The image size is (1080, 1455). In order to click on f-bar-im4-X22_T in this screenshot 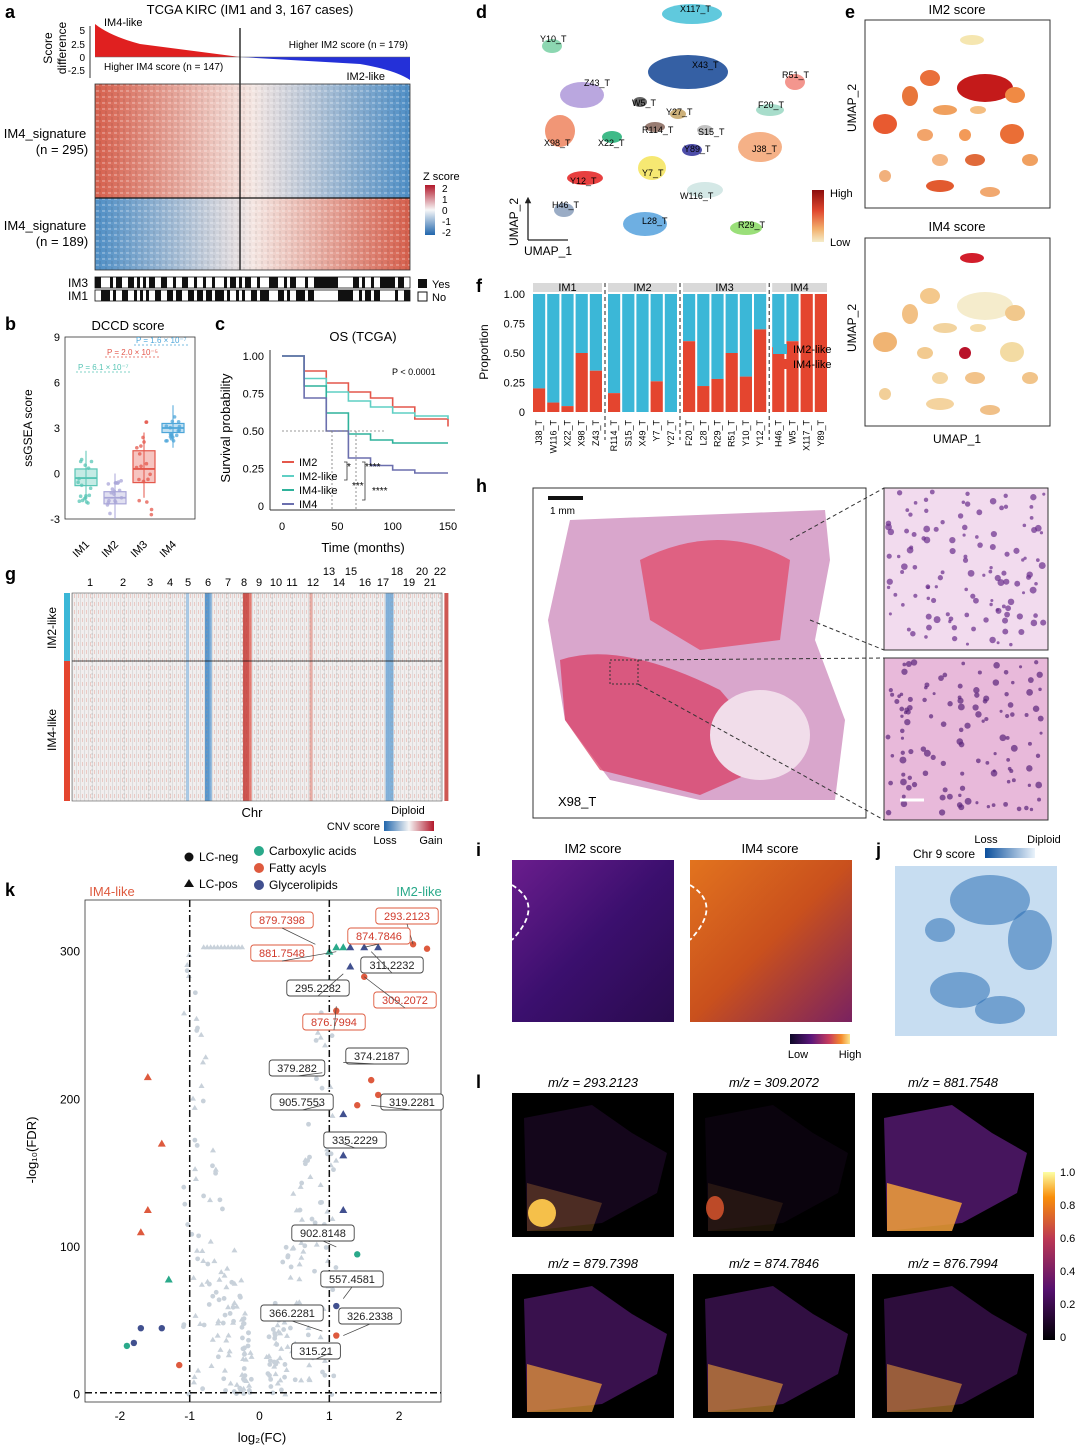, I will do `click(567, 409)`.